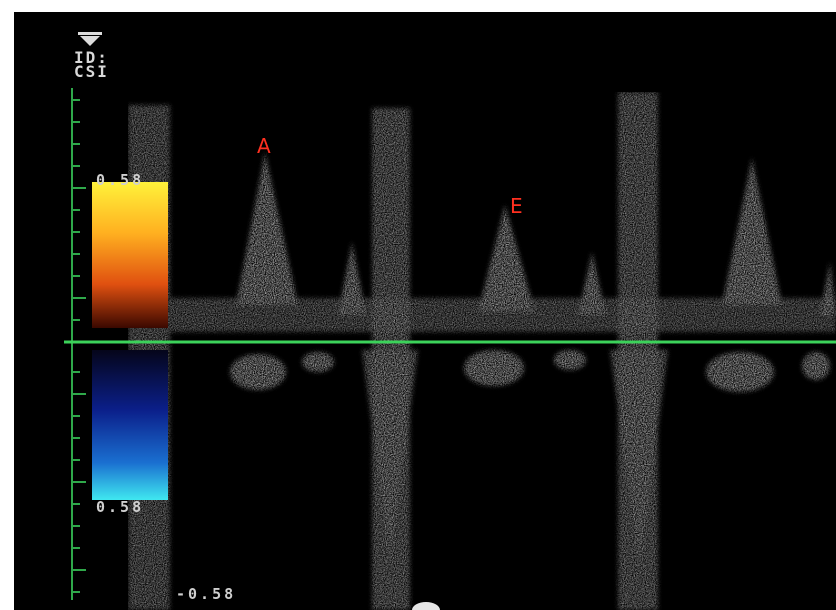 The image size is (836, 610). What do you see at coordinates (78, 344) in the screenshot?
I see `depth-axis` at bounding box center [78, 344].